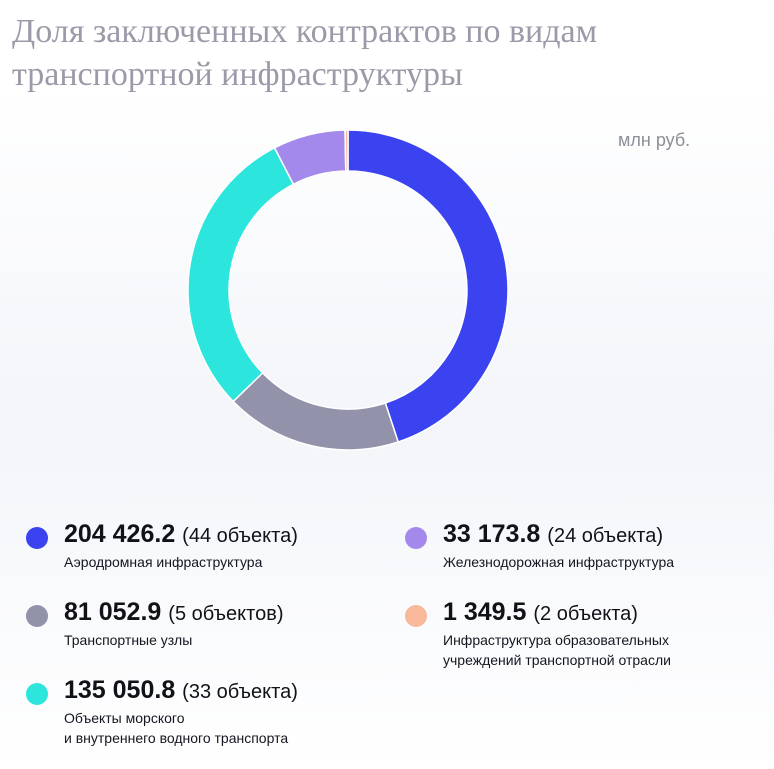 The width and height of the screenshot is (774, 769). What do you see at coordinates (226, 614) in the screenshot?
I see `legend-count-hubs: (5 объектов)` at bounding box center [226, 614].